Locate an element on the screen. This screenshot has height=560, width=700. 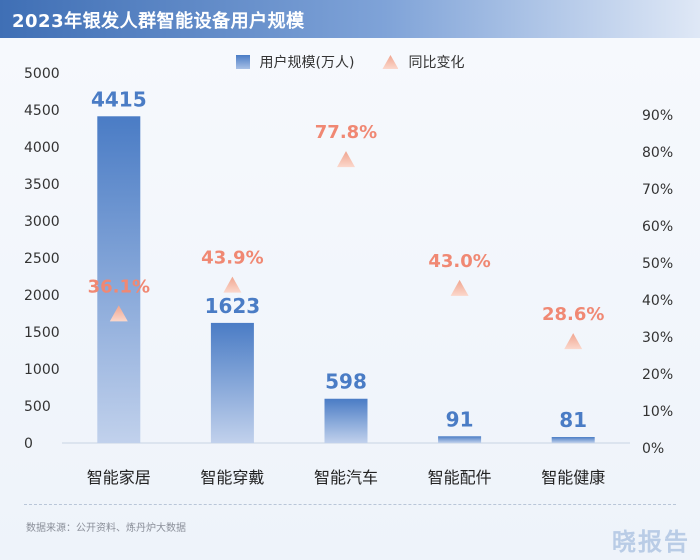
legend-item-users: 用户规模(万人) is located at coordinates (295, 62).